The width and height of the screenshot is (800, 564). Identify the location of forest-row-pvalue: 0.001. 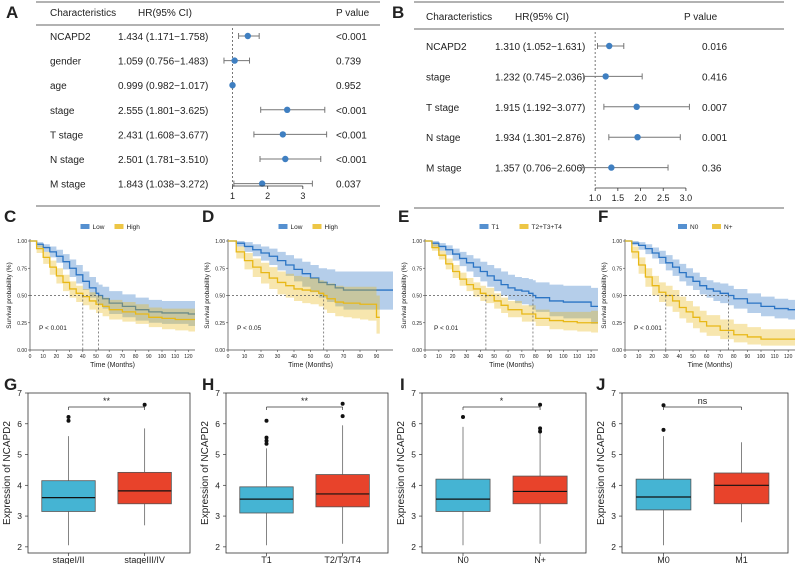
(714, 138).